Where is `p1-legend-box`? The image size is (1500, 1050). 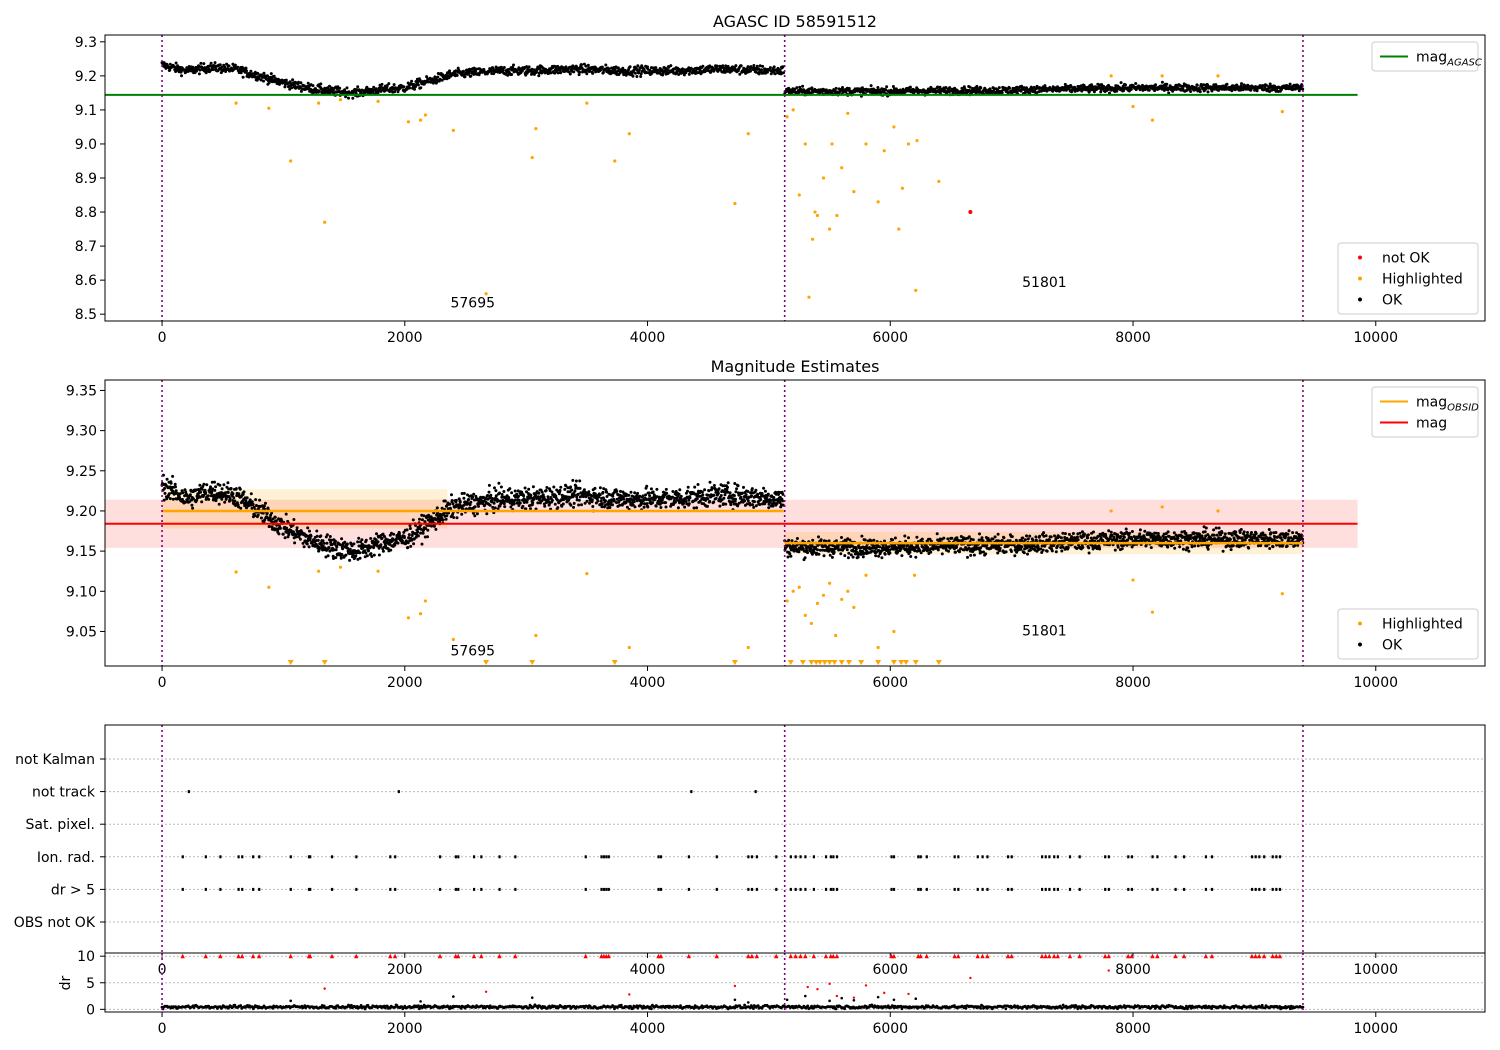 p1-legend-box is located at coordinates (1408, 278).